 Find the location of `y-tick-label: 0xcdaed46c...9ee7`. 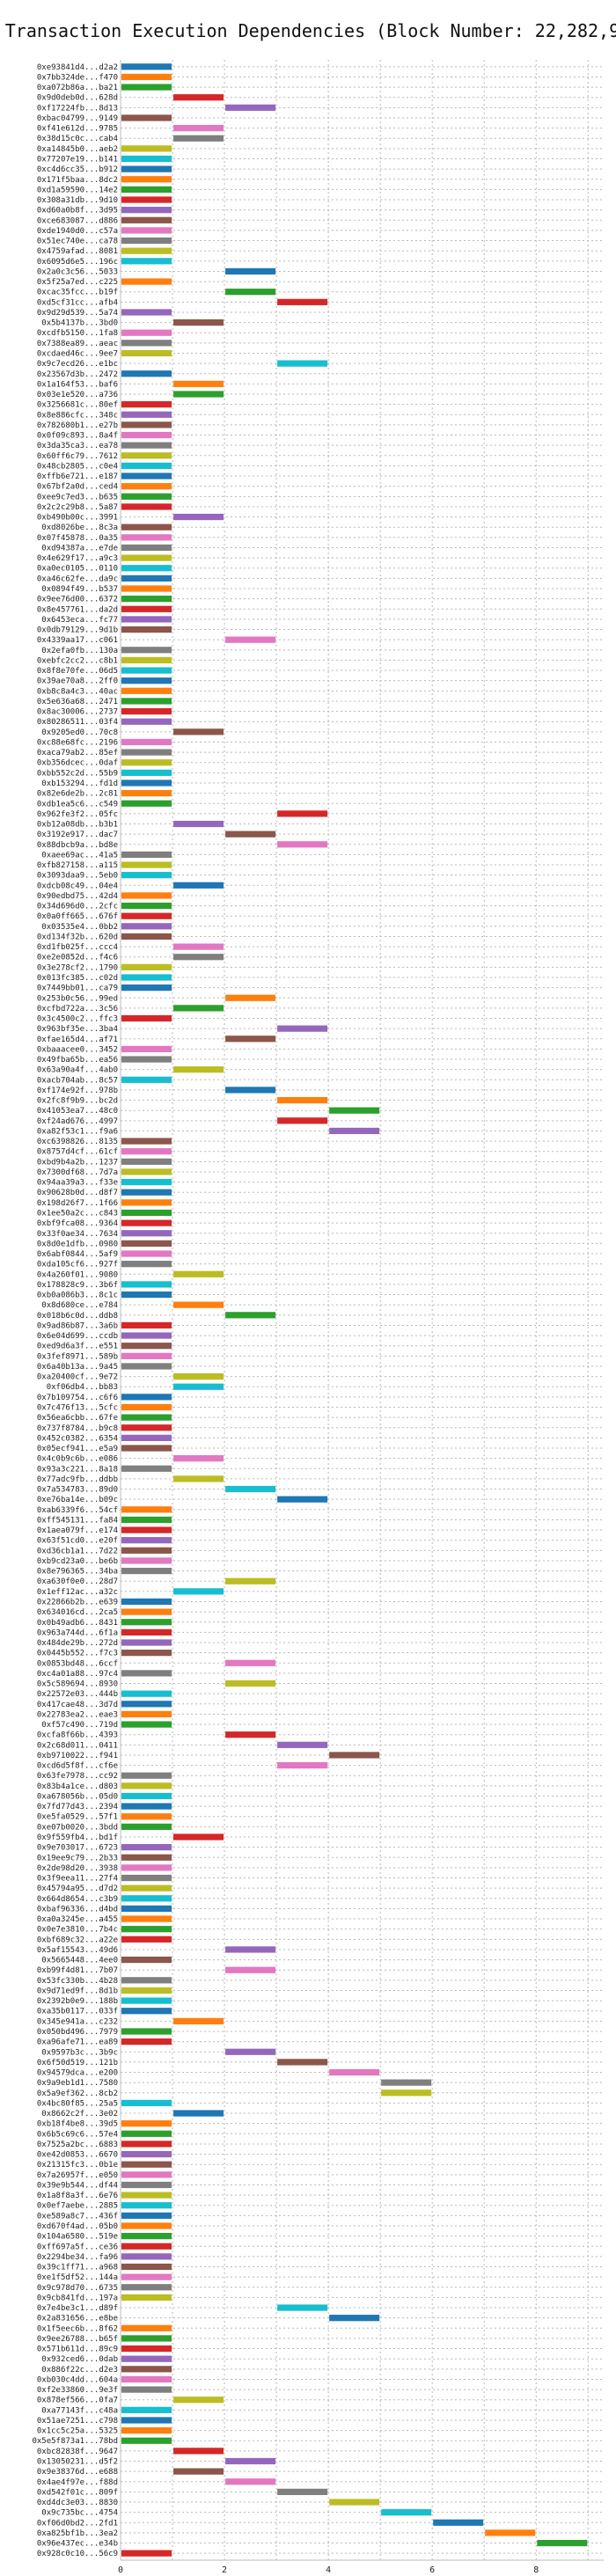

y-tick-label: 0xcdaed46c...9ee7 is located at coordinates (78, 353).